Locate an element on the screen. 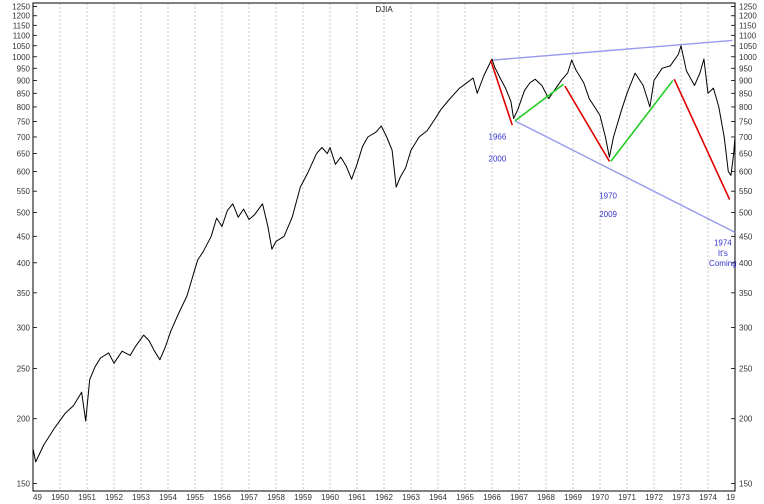  x-tick-label: 1967 is located at coordinates (519, 497).